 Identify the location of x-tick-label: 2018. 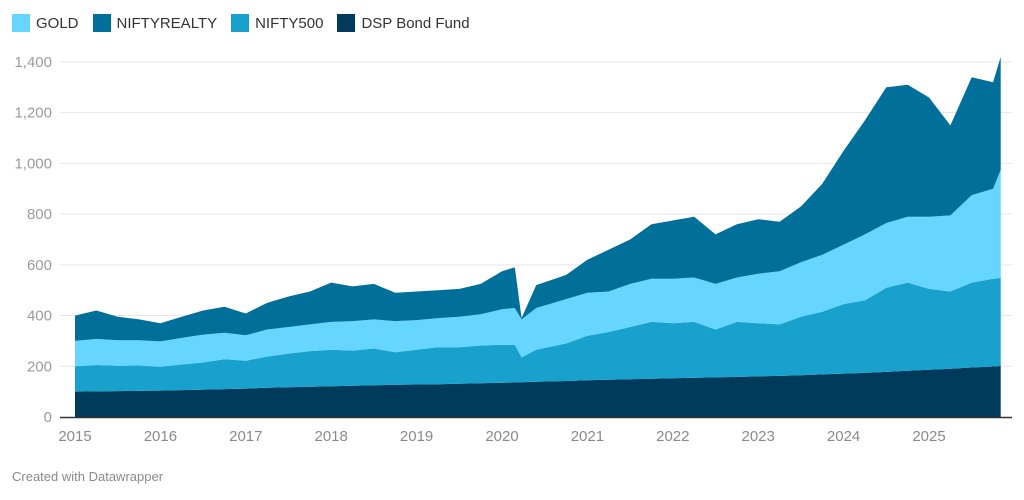
(331, 436).